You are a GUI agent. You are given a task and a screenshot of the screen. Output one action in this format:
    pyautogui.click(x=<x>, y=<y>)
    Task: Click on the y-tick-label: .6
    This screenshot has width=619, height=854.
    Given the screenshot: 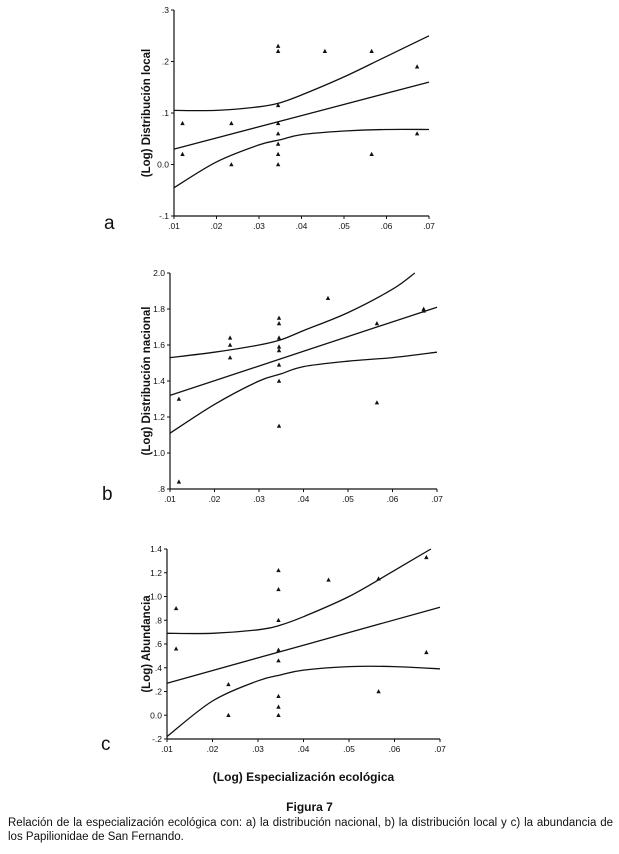 What is the action you would take?
    pyautogui.click(x=158, y=644)
    